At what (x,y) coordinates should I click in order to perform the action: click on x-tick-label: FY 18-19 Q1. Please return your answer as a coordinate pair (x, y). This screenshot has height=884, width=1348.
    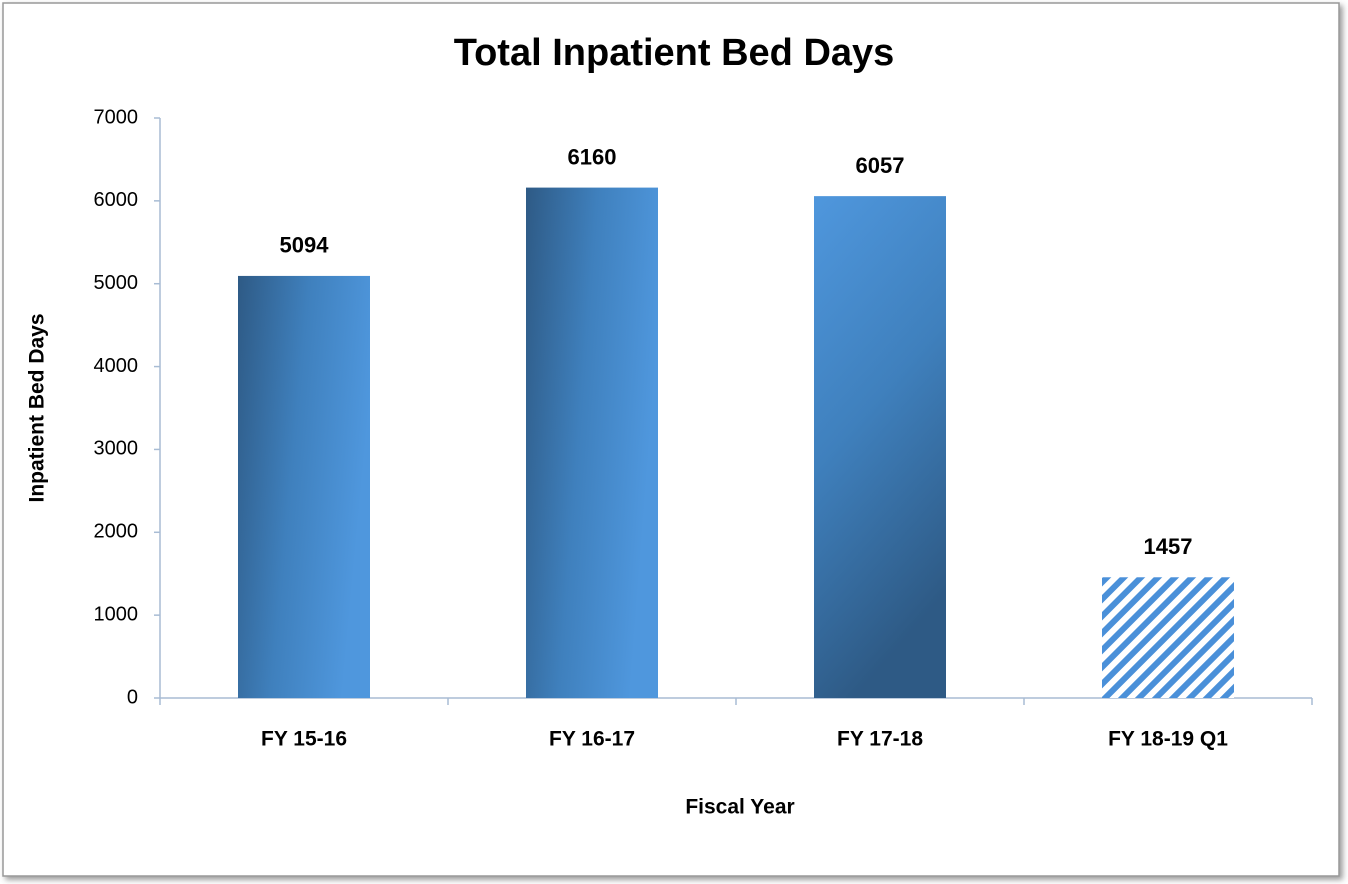
    Looking at the image, I should click on (1168, 739).